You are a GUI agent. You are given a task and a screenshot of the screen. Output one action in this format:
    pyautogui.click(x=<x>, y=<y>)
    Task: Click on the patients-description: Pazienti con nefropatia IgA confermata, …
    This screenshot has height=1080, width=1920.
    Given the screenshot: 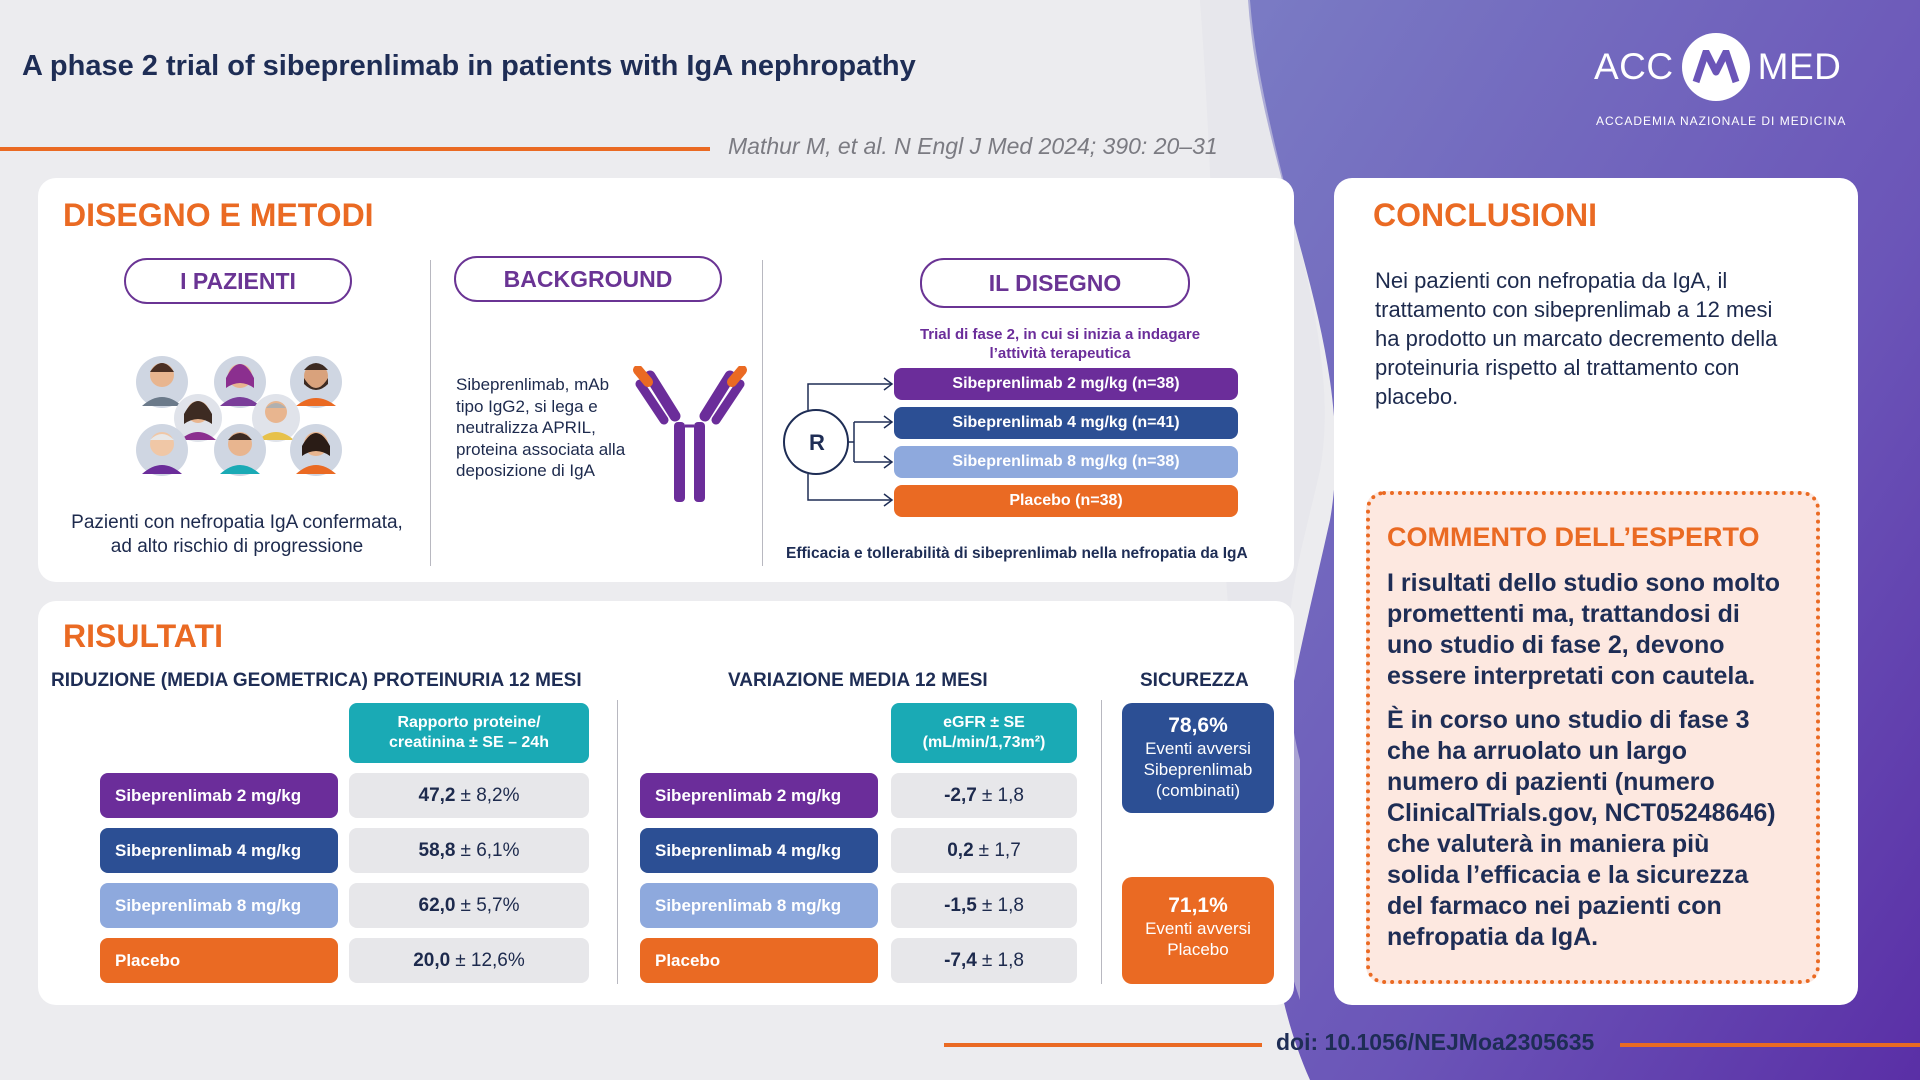 What is the action you would take?
    pyautogui.click(x=237, y=534)
    